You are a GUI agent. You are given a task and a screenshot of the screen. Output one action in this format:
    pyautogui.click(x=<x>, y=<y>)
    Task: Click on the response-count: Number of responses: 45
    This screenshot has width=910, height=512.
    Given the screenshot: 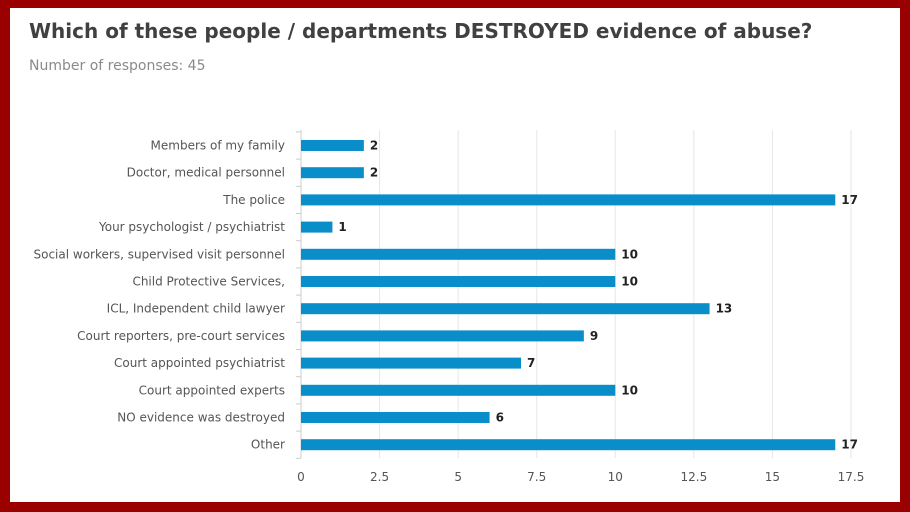 What is the action you would take?
    pyautogui.click(x=117, y=66)
    